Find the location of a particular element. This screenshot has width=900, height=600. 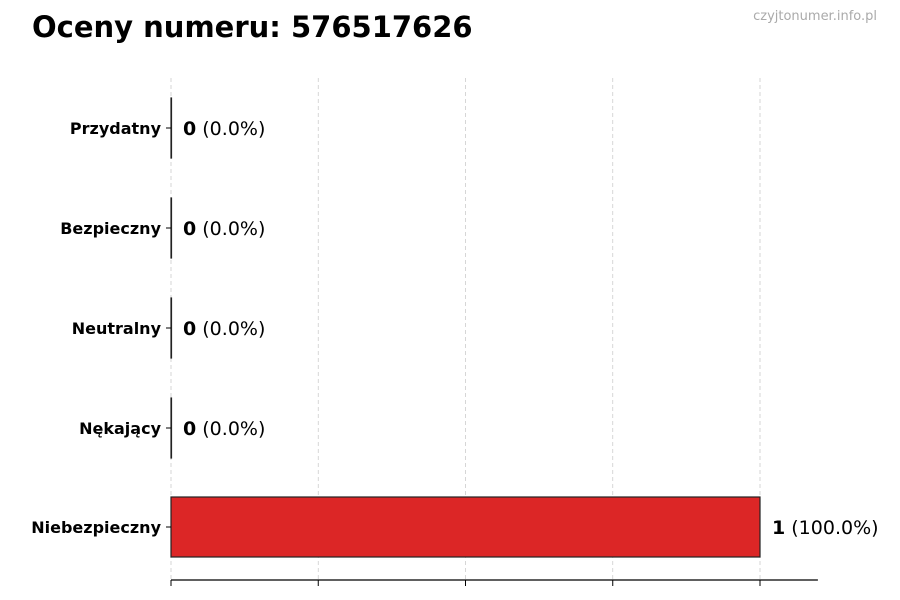

watermark: czyjtonumer.info.pl is located at coordinates (815, 16).